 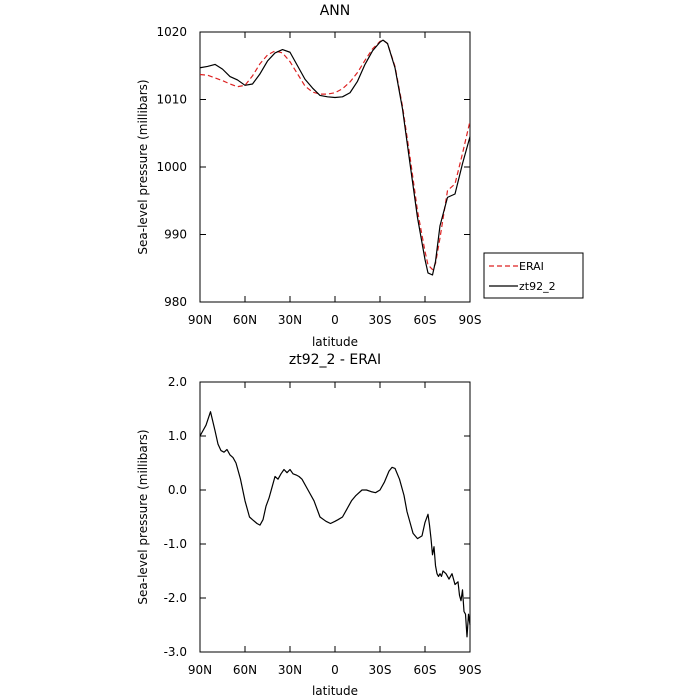 I want to click on y-tick-label: 2.0, so click(x=177, y=382).